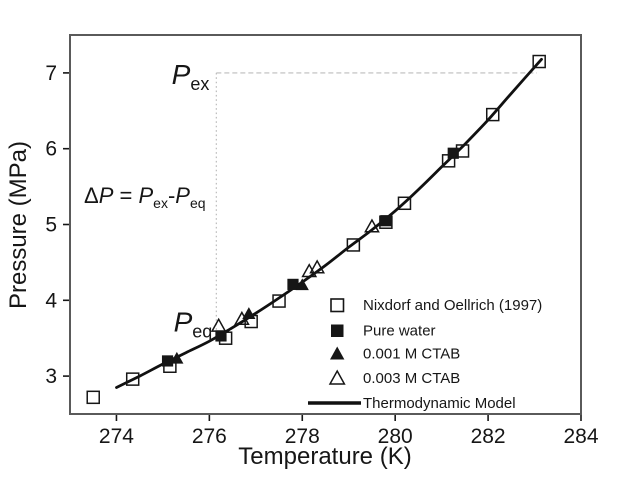 The height and width of the screenshot is (478, 633). I want to click on x-tick-label: 284, so click(580, 436).